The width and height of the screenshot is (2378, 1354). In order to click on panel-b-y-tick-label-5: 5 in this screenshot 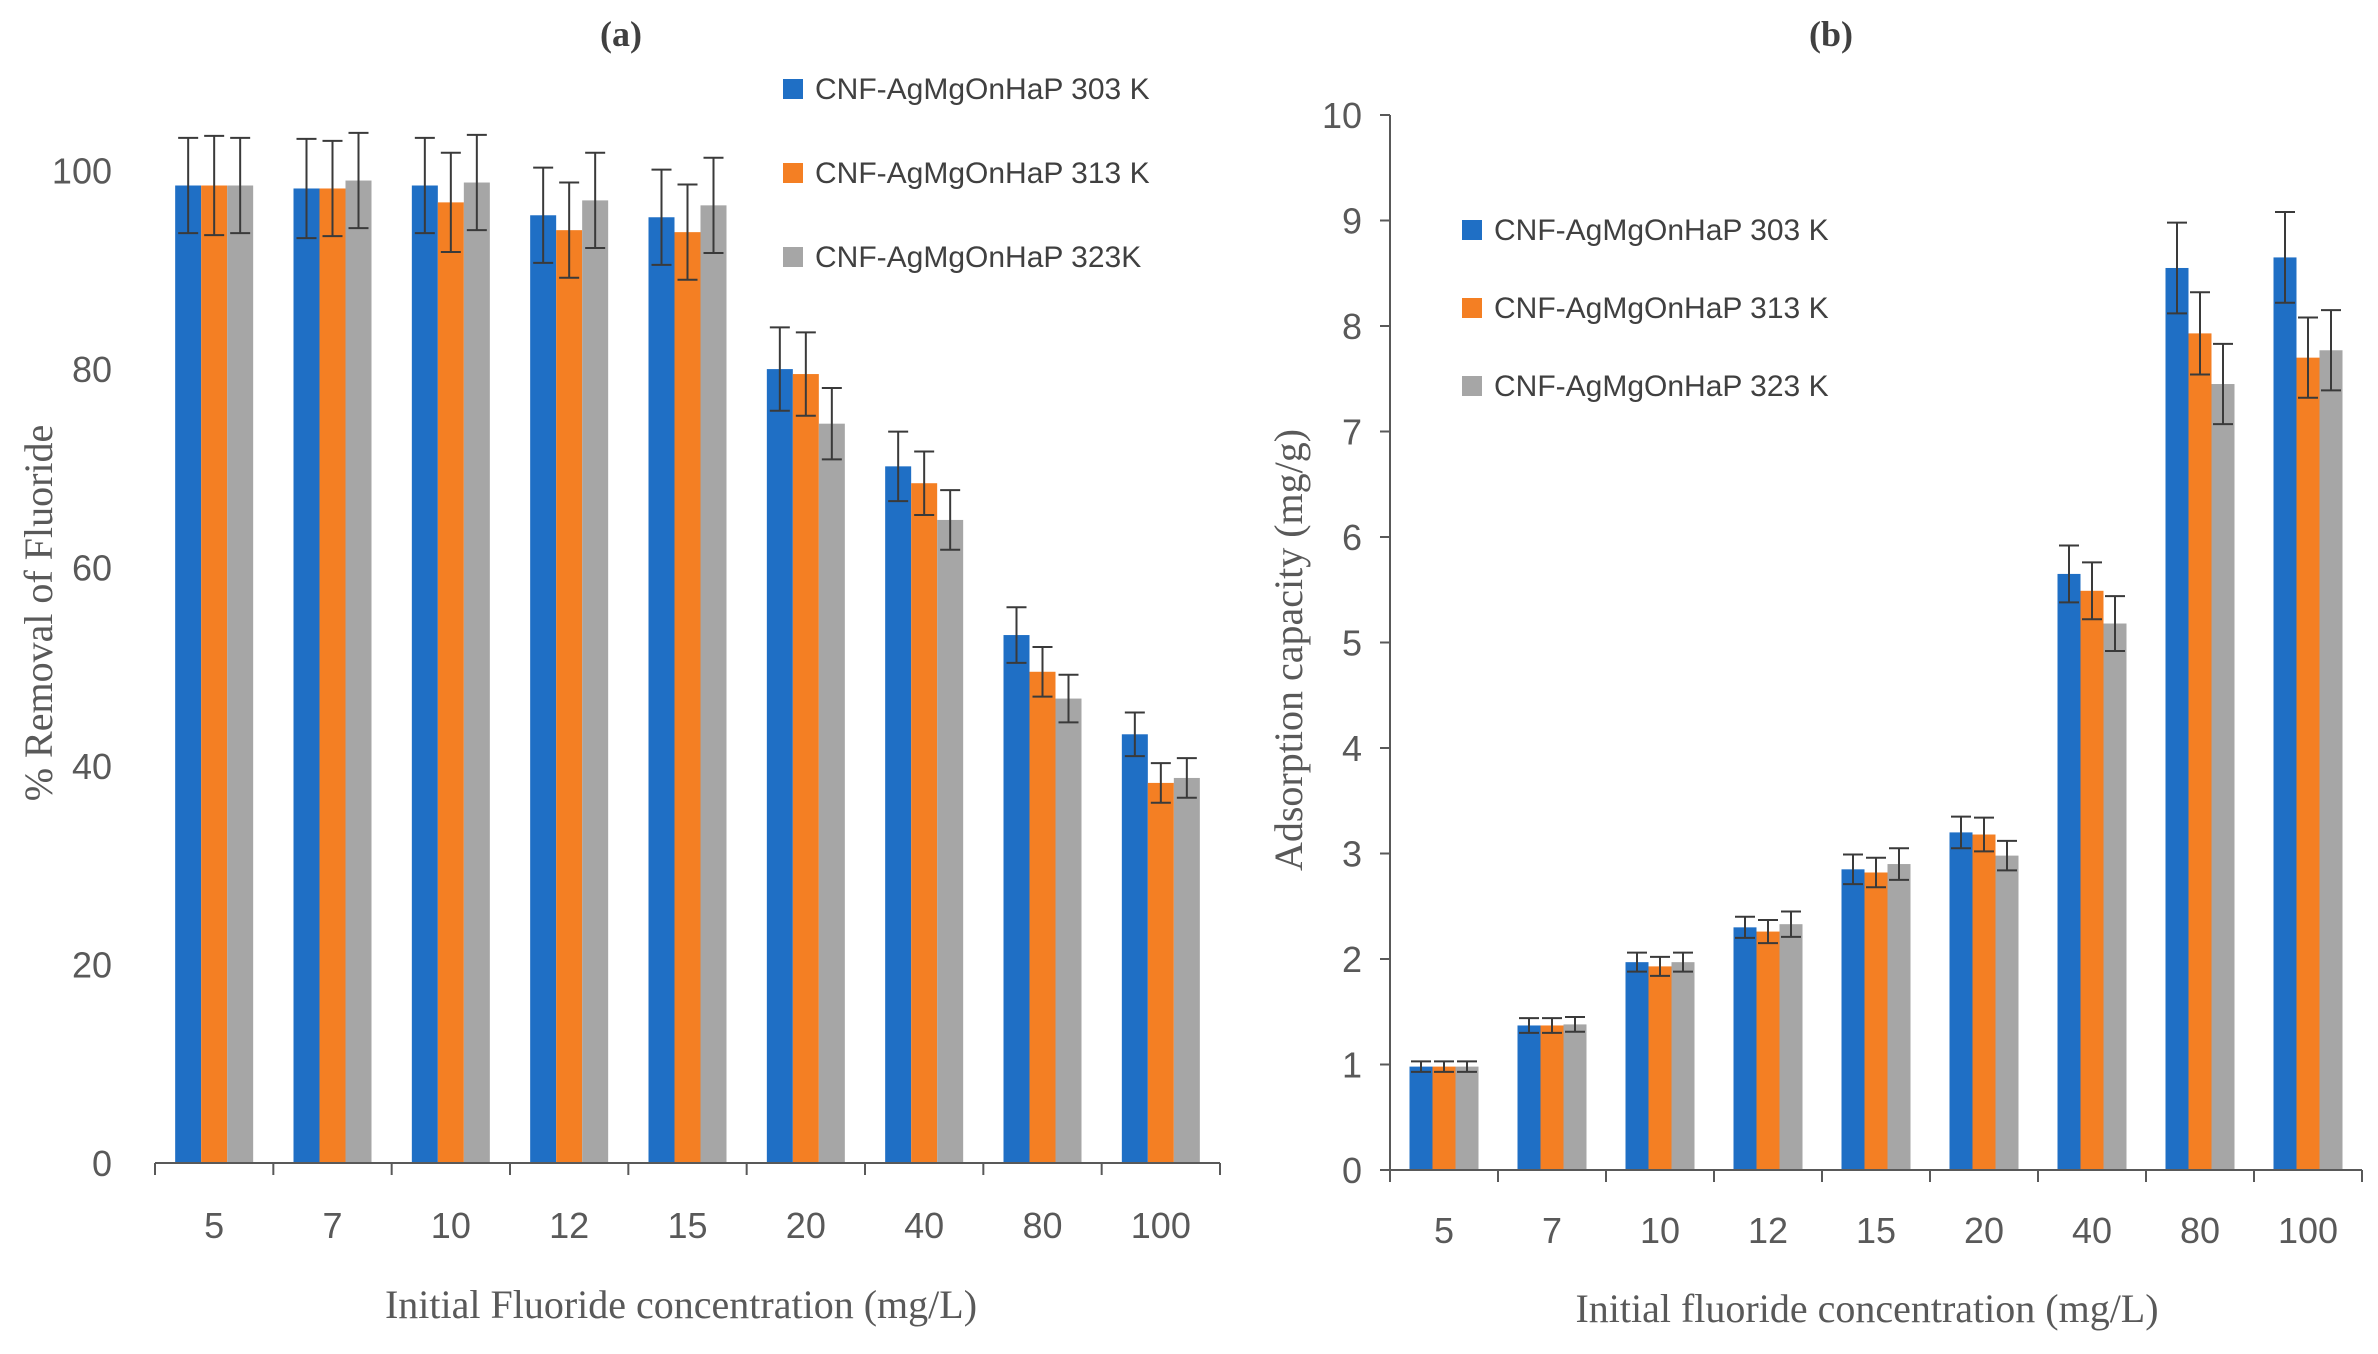, I will do `click(1352, 643)`.